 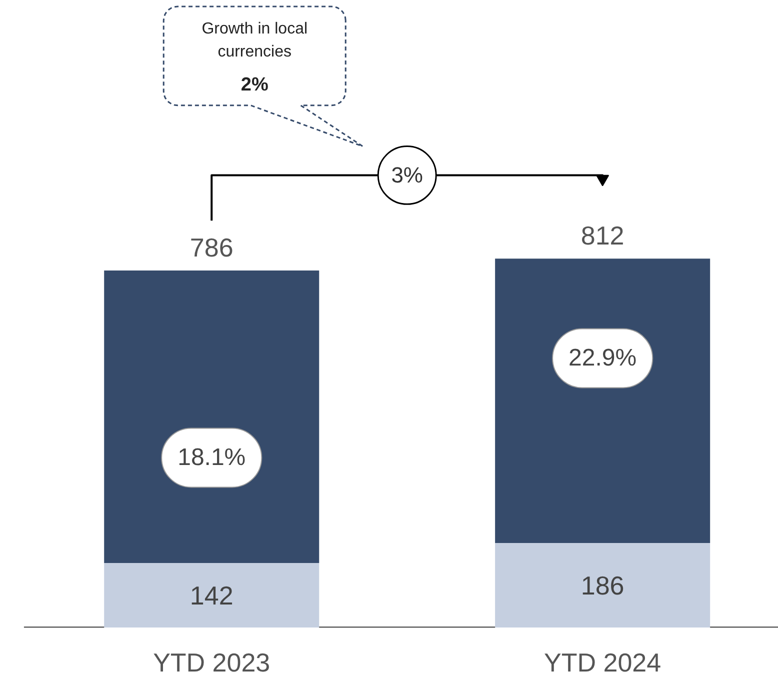 I want to click on x-tick-label: YTD 2023, so click(x=211, y=663).